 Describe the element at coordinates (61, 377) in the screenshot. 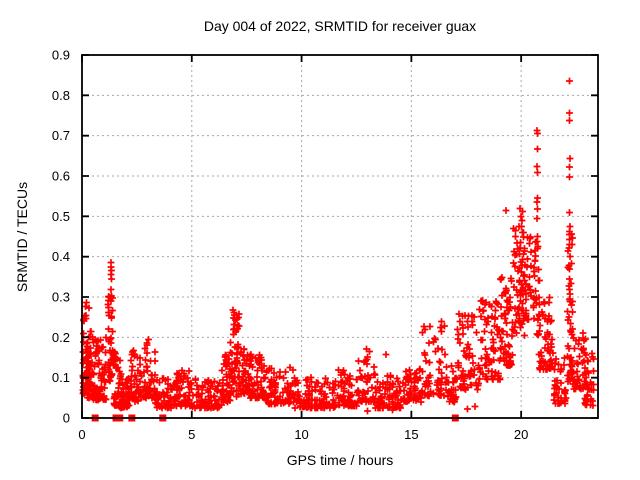

I see `y-tick-label: 0.1` at that location.